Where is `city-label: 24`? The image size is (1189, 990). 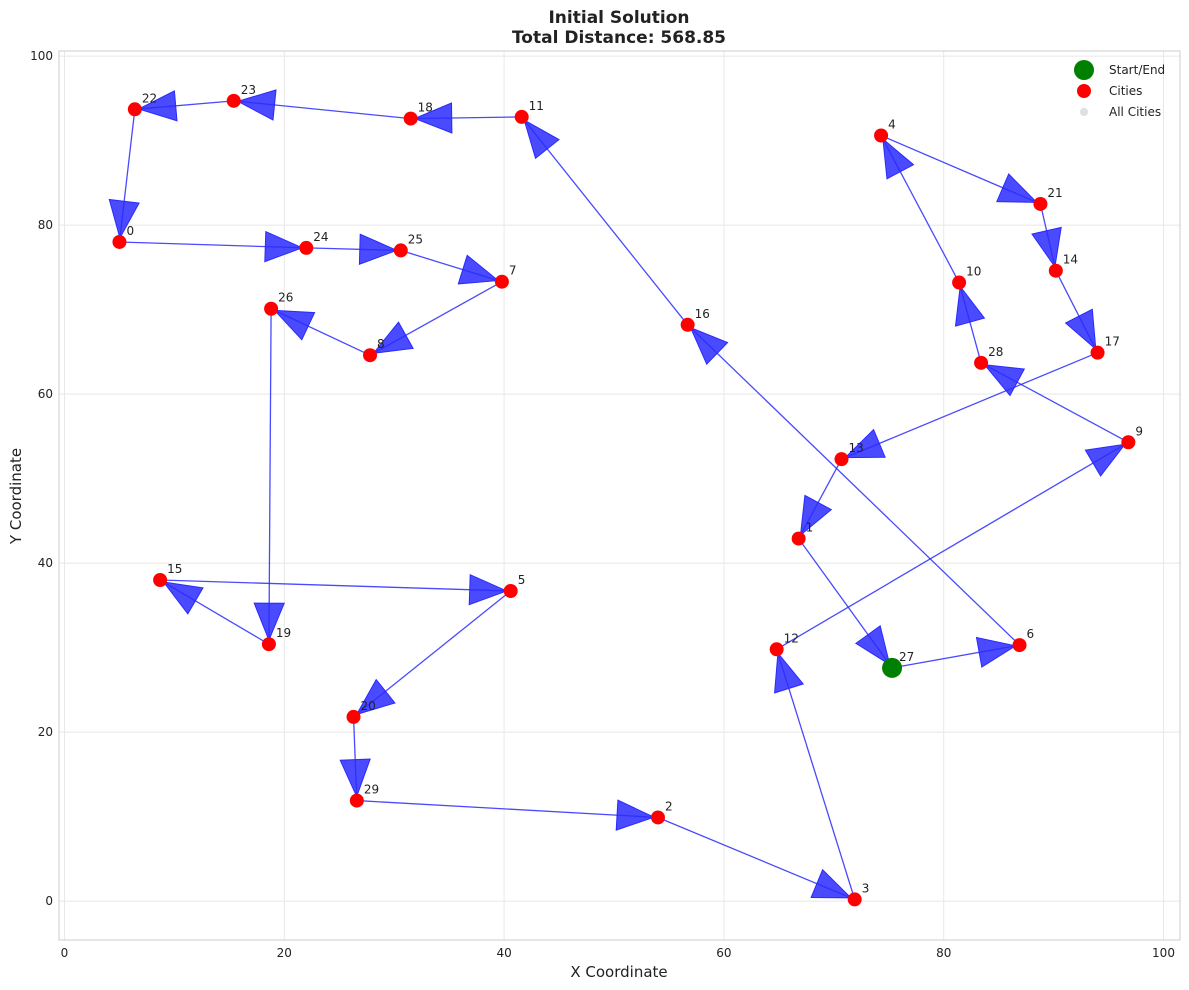 city-label: 24 is located at coordinates (320, 237).